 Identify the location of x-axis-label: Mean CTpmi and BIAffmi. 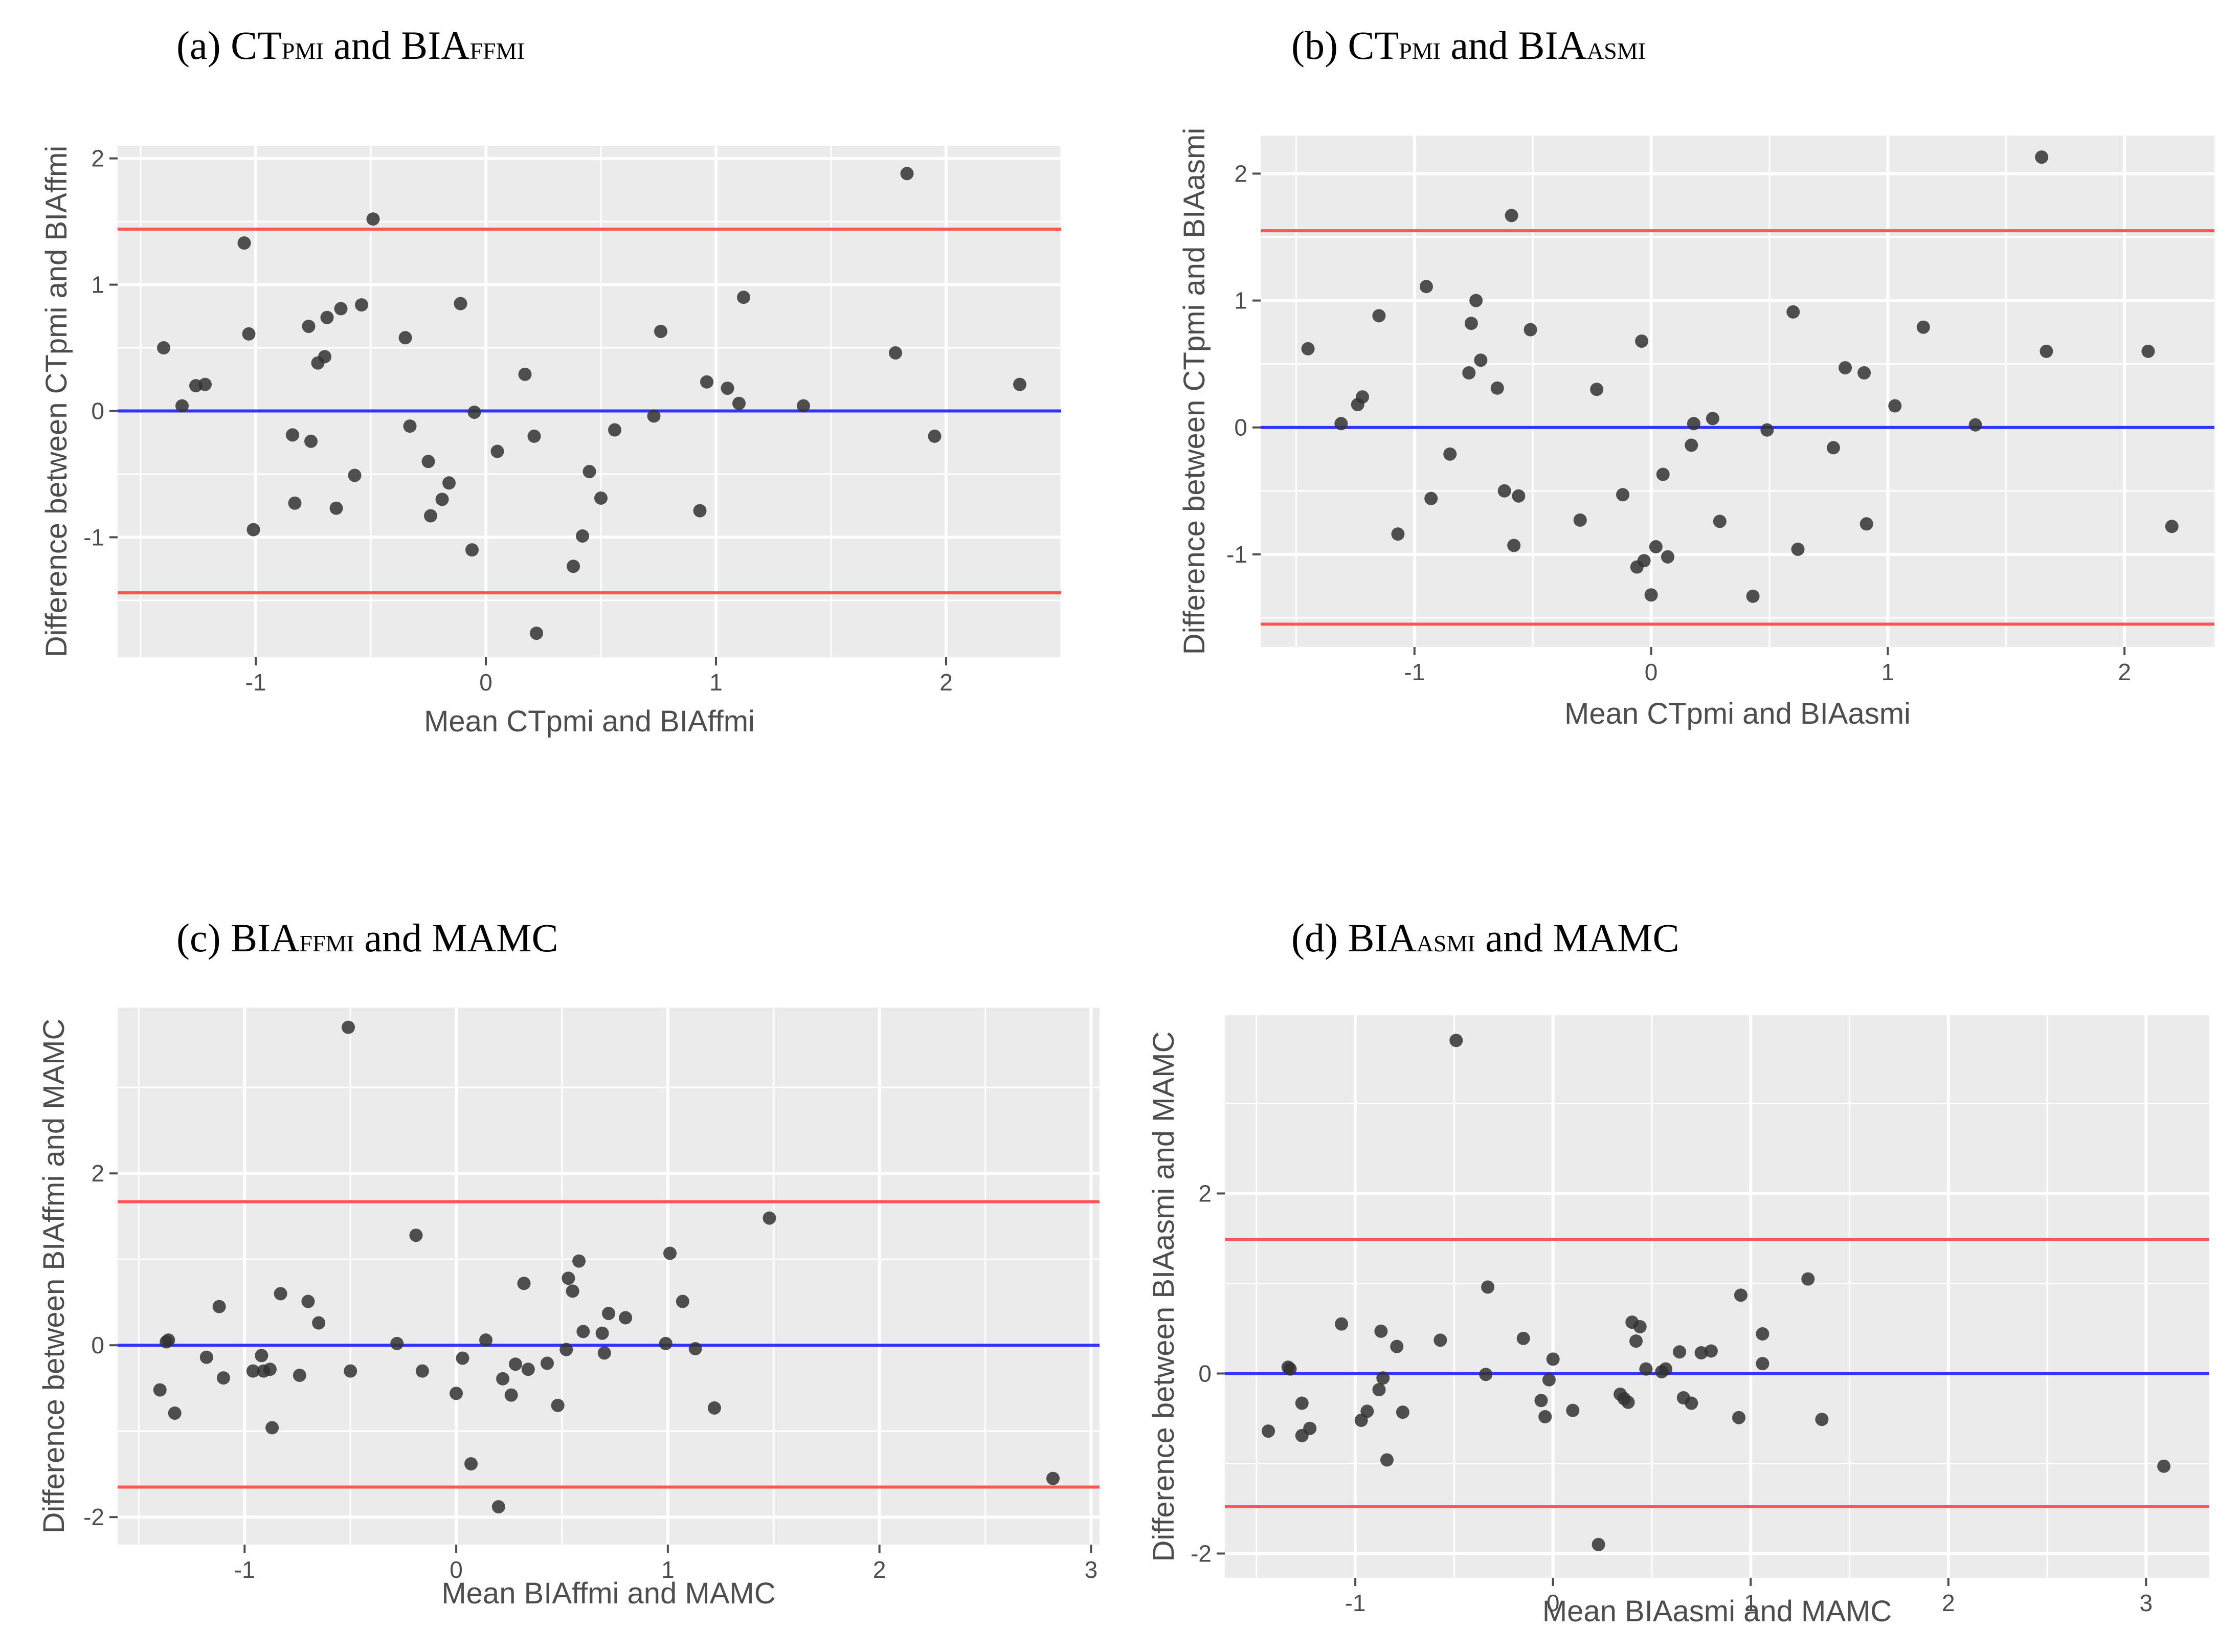
(589, 721).